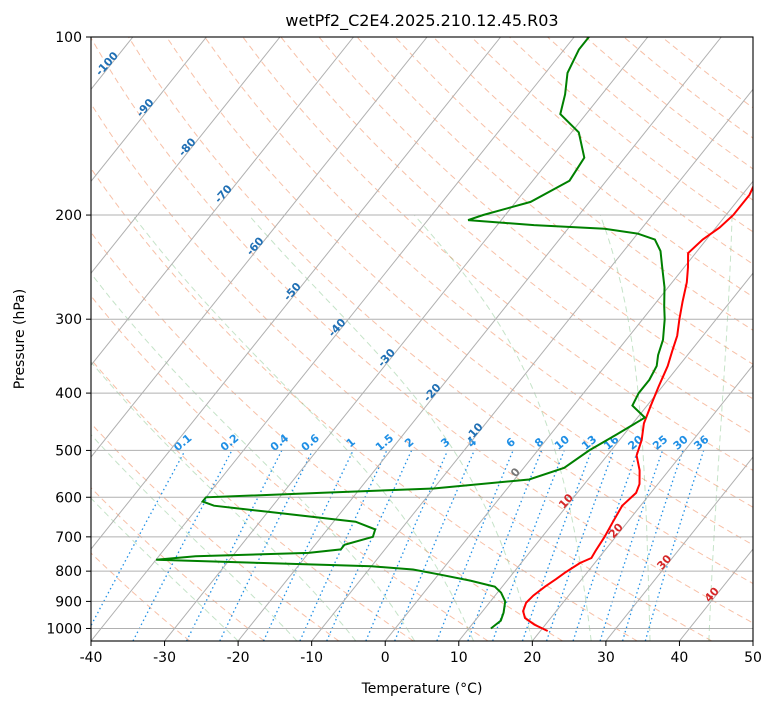 The width and height of the screenshot is (775, 708). I want to click on y-tick-label: 500, so click(68, 451).